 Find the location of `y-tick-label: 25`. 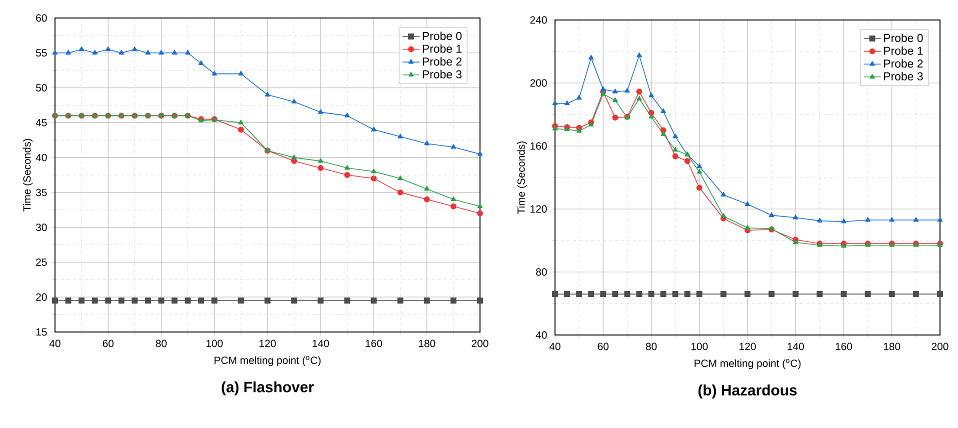

y-tick-label: 25 is located at coordinates (41, 262).